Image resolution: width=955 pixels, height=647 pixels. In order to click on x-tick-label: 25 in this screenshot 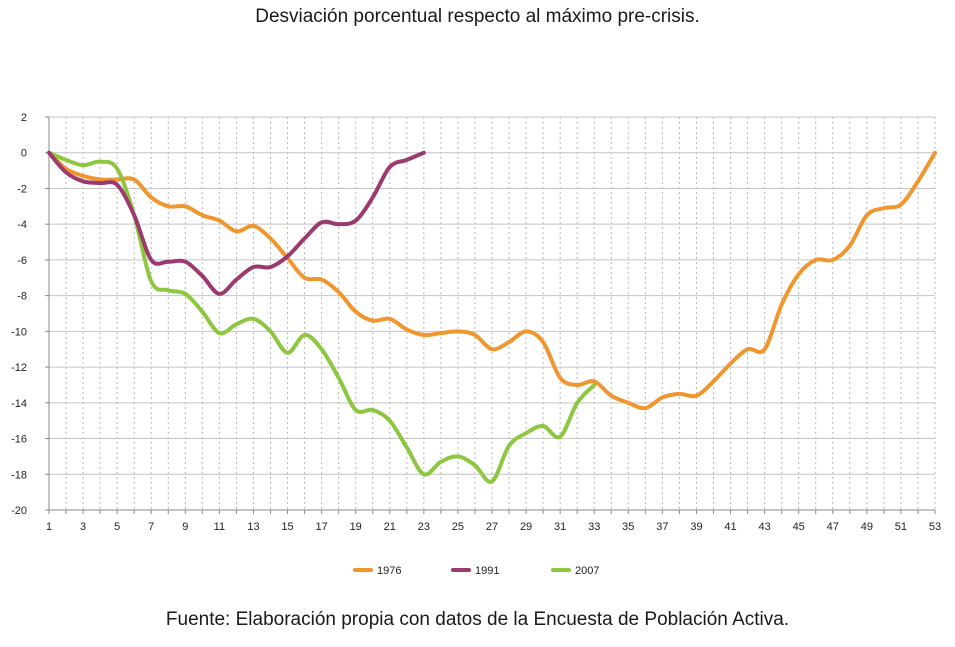, I will do `click(458, 527)`.